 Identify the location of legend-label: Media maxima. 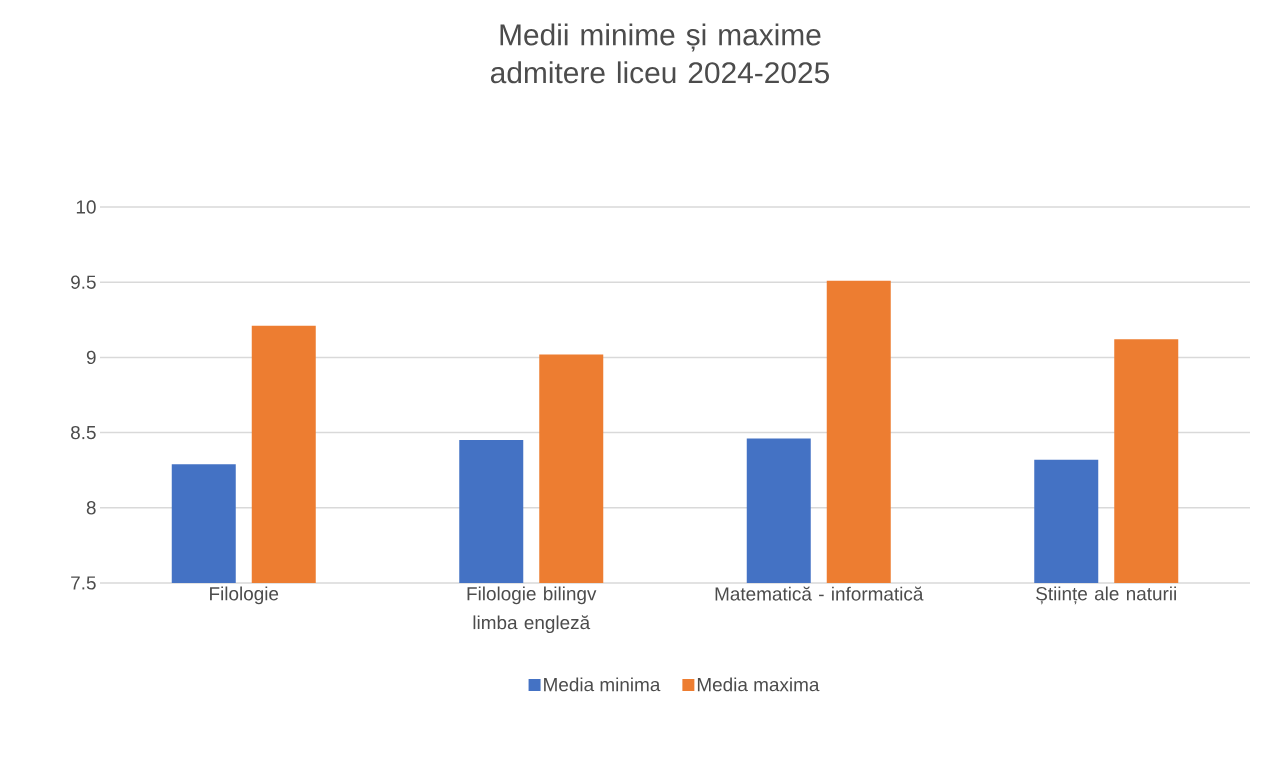
(758, 684).